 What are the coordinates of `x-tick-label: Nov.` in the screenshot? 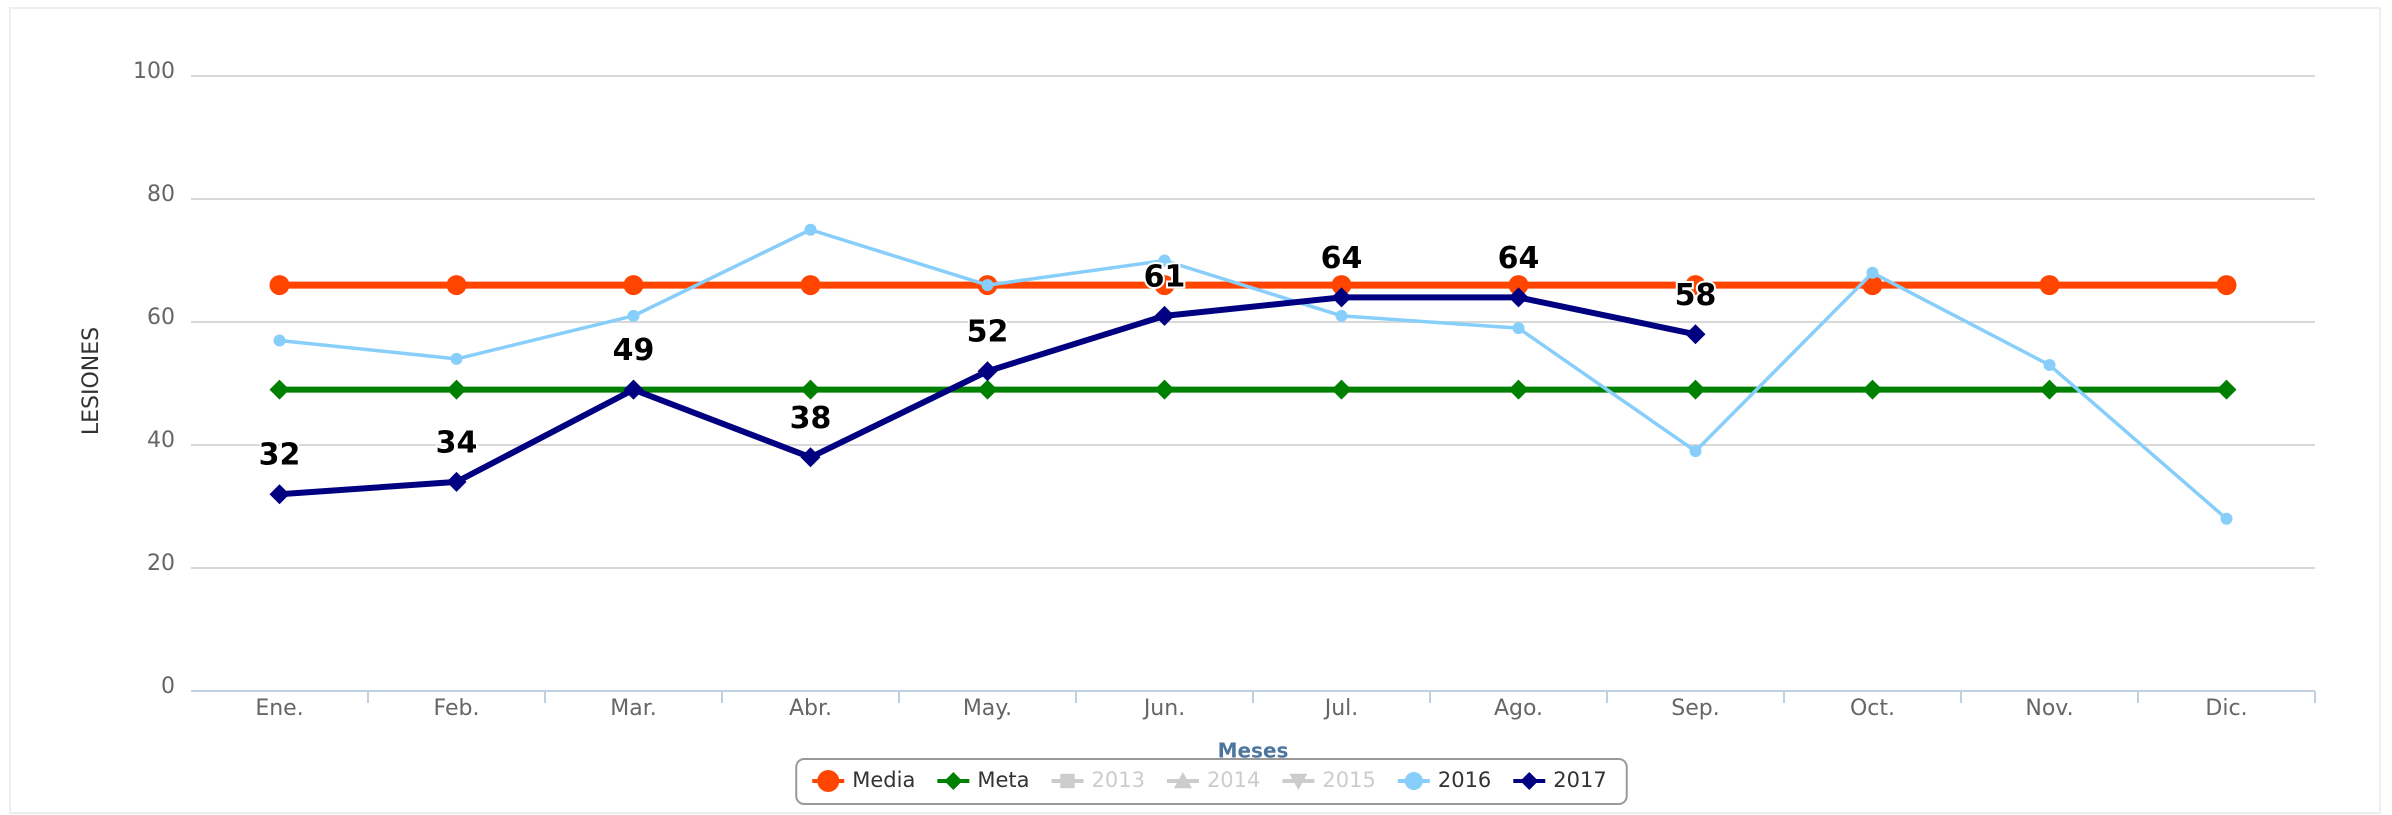 It's located at (2049, 708).